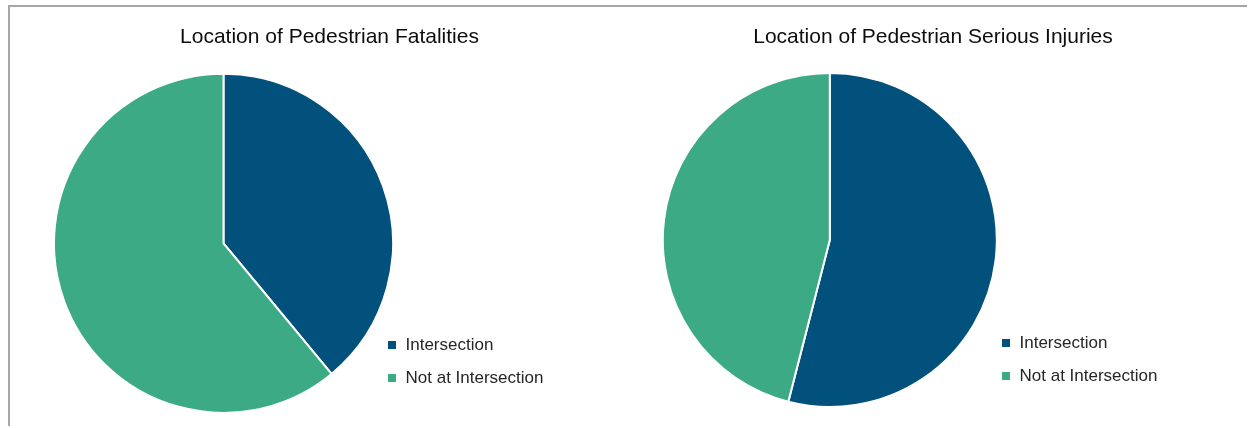  I want to click on chart-title: Location of Pedestrian Serious Injuries, so click(933, 36).